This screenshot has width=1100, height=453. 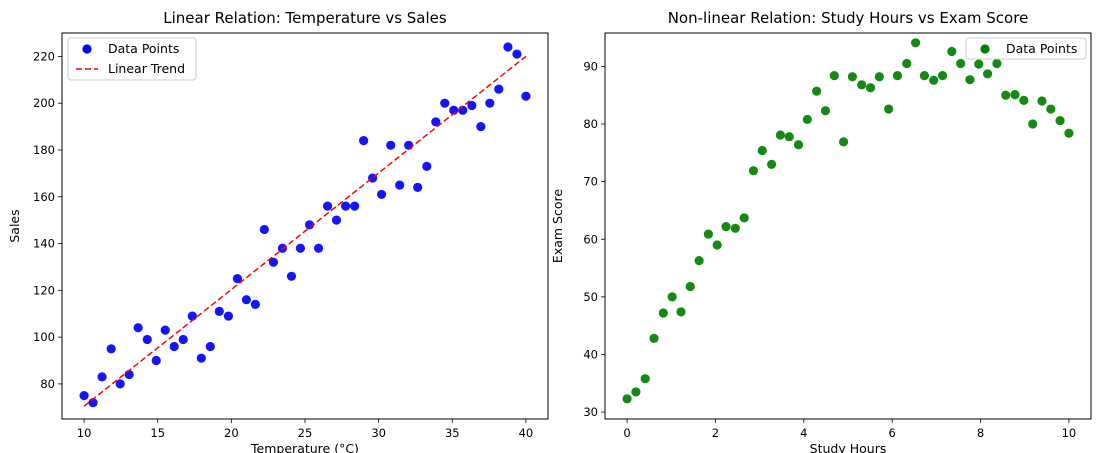 I want to click on x-tick-label: 30, so click(x=378, y=433).